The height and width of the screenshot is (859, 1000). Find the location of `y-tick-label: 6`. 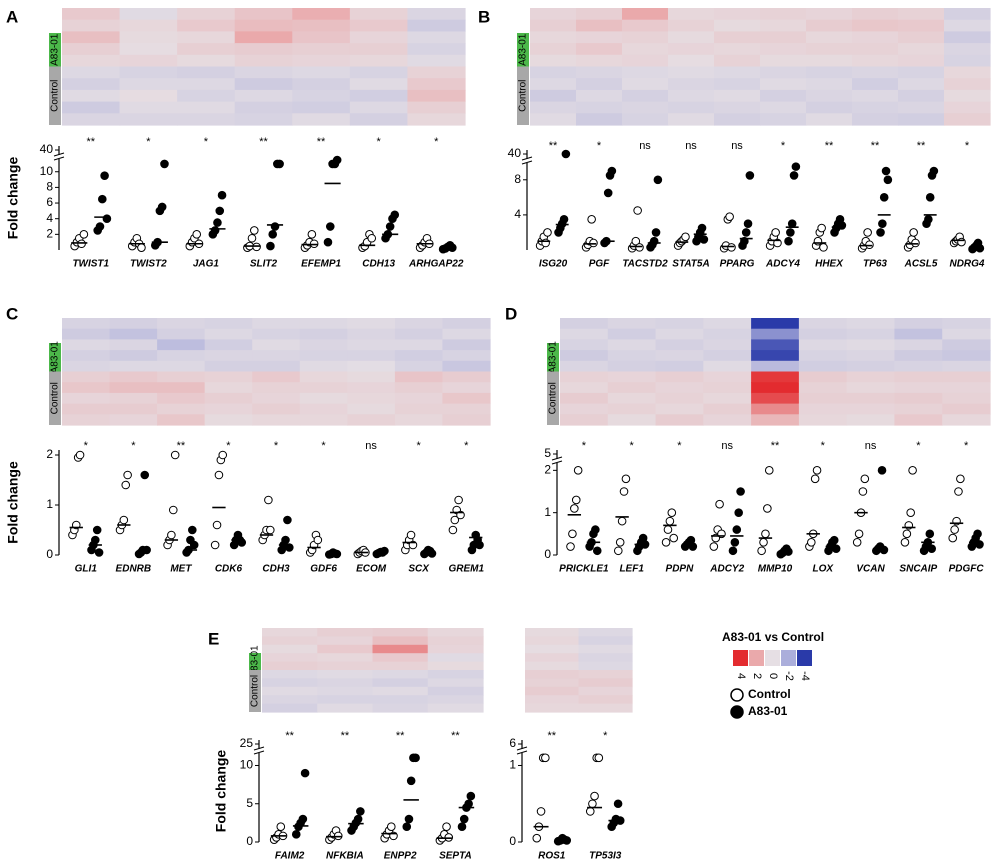

y-tick-label: 6 is located at coordinates (512, 743).